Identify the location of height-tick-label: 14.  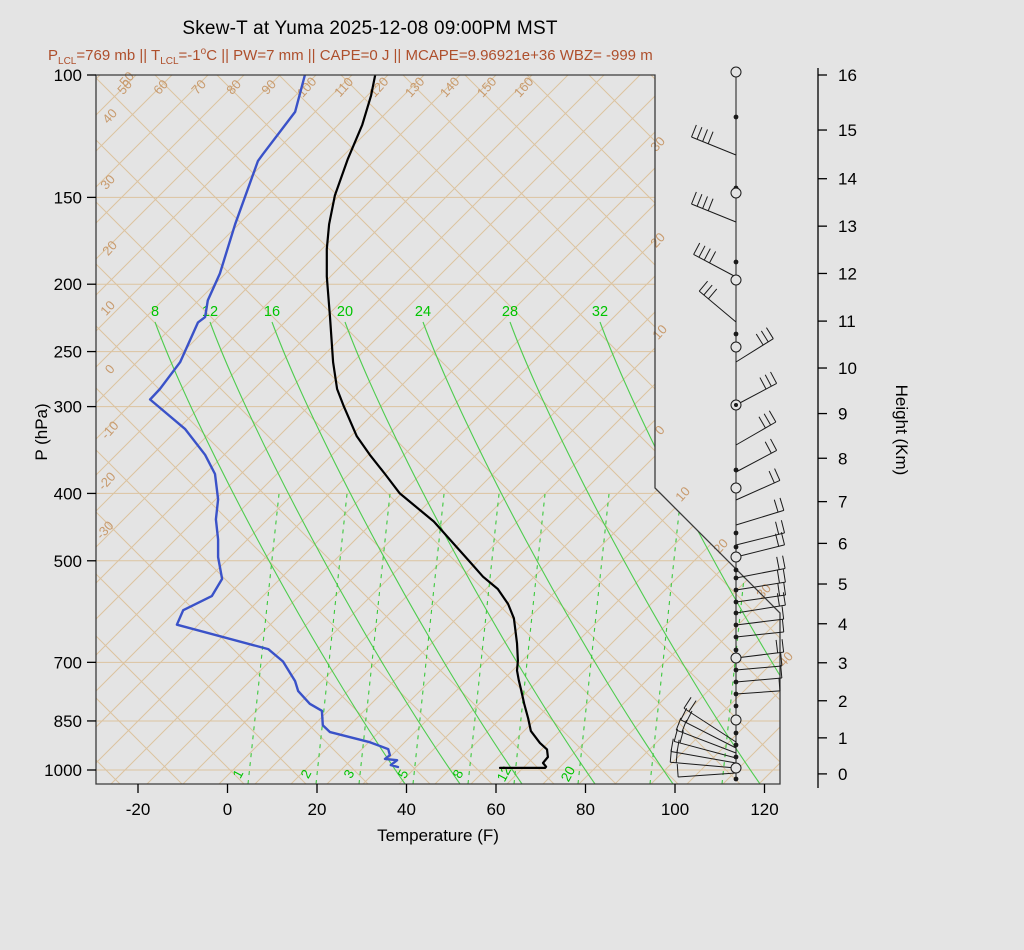
(847, 179).